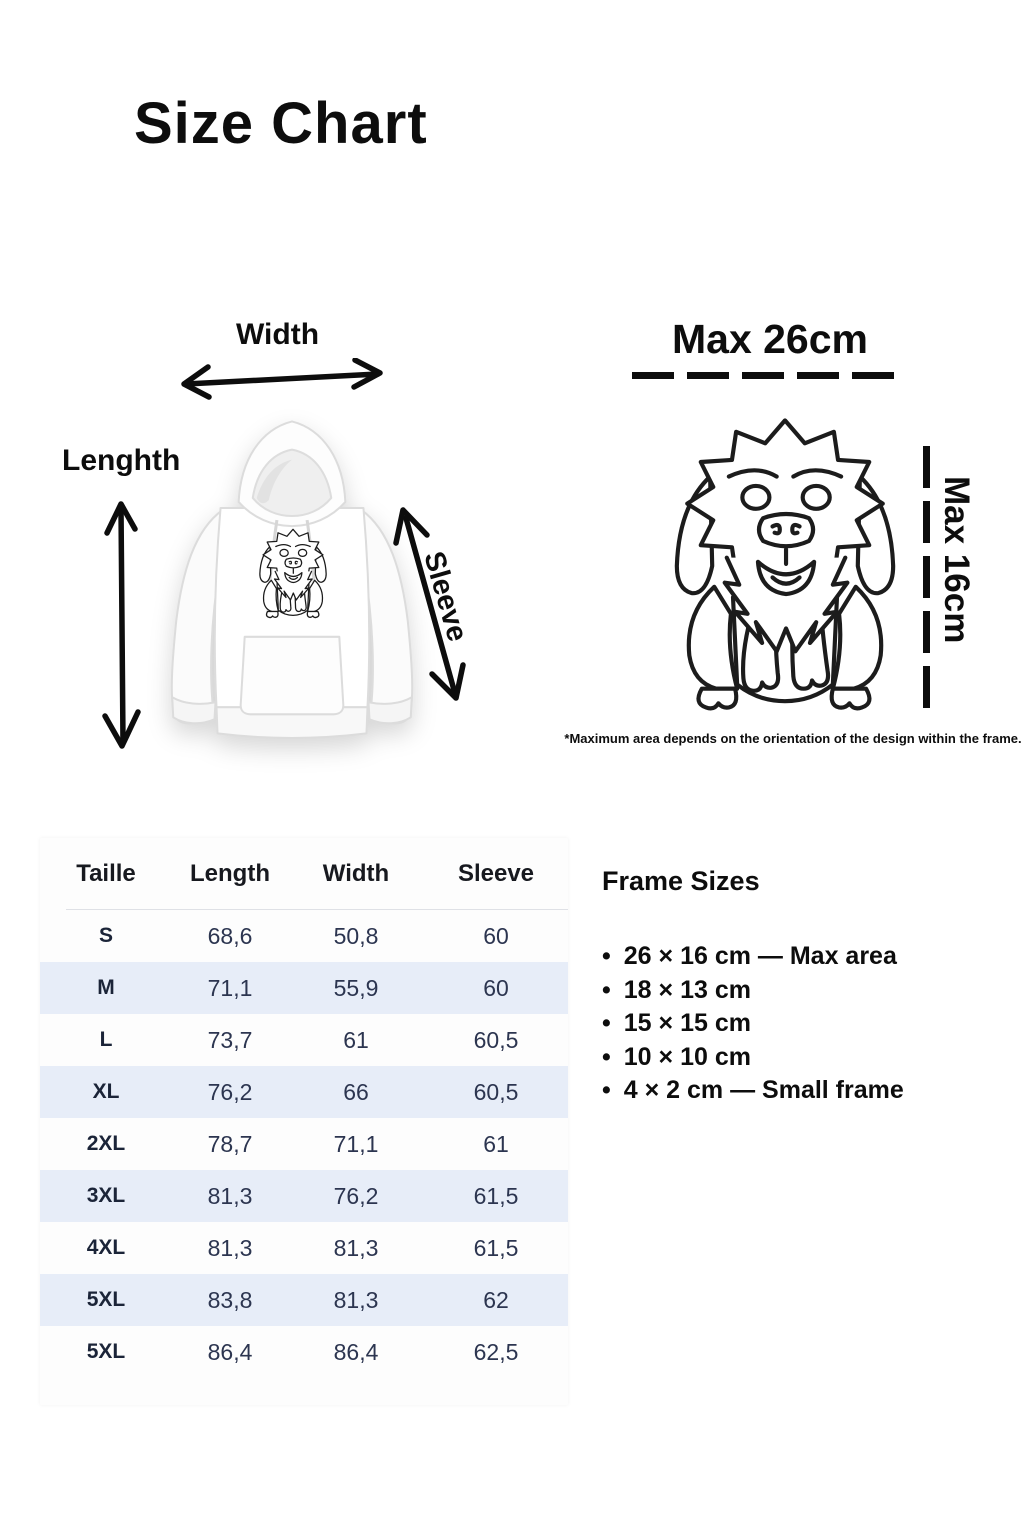  Describe the element at coordinates (304, 1196) in the screenshot. I see `table-row: 3XL 81,3 76,2 61,5` at that location.